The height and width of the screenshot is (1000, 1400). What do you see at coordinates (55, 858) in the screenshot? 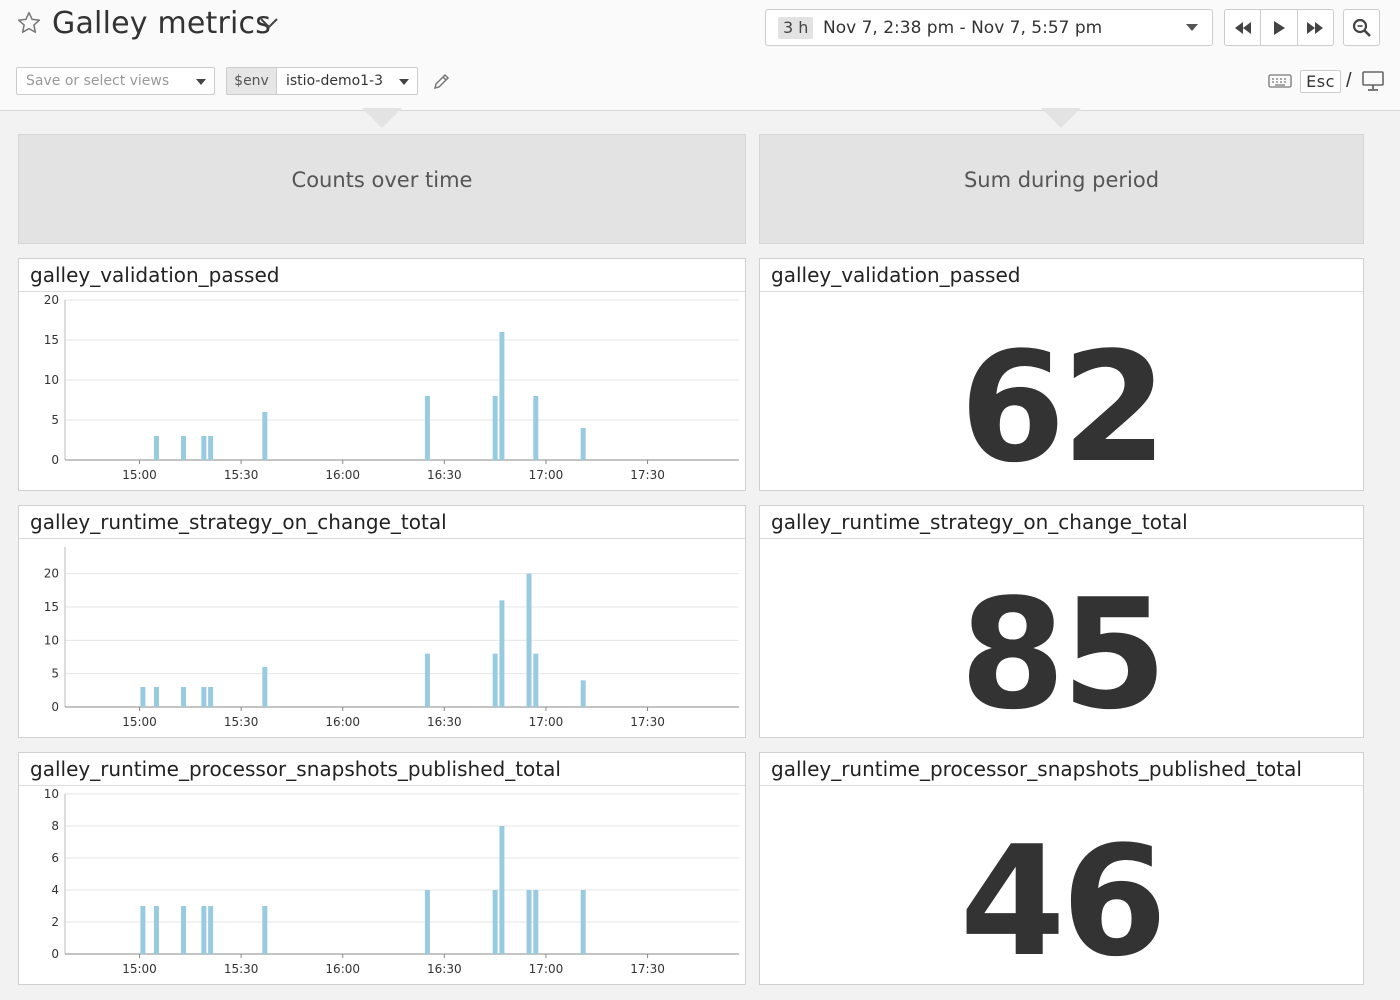
I see `y-tick-label: 6` at bounding box center [55, 858].